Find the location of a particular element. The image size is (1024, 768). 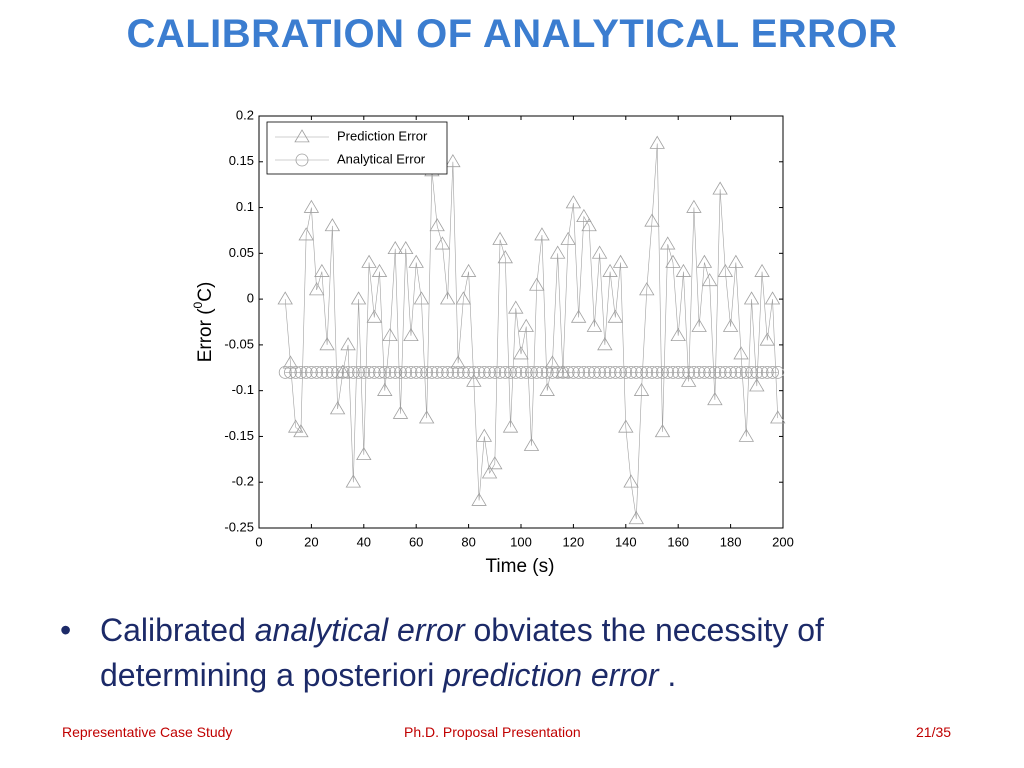

y-label-sup: 0 is located at coordinates (198, 304).